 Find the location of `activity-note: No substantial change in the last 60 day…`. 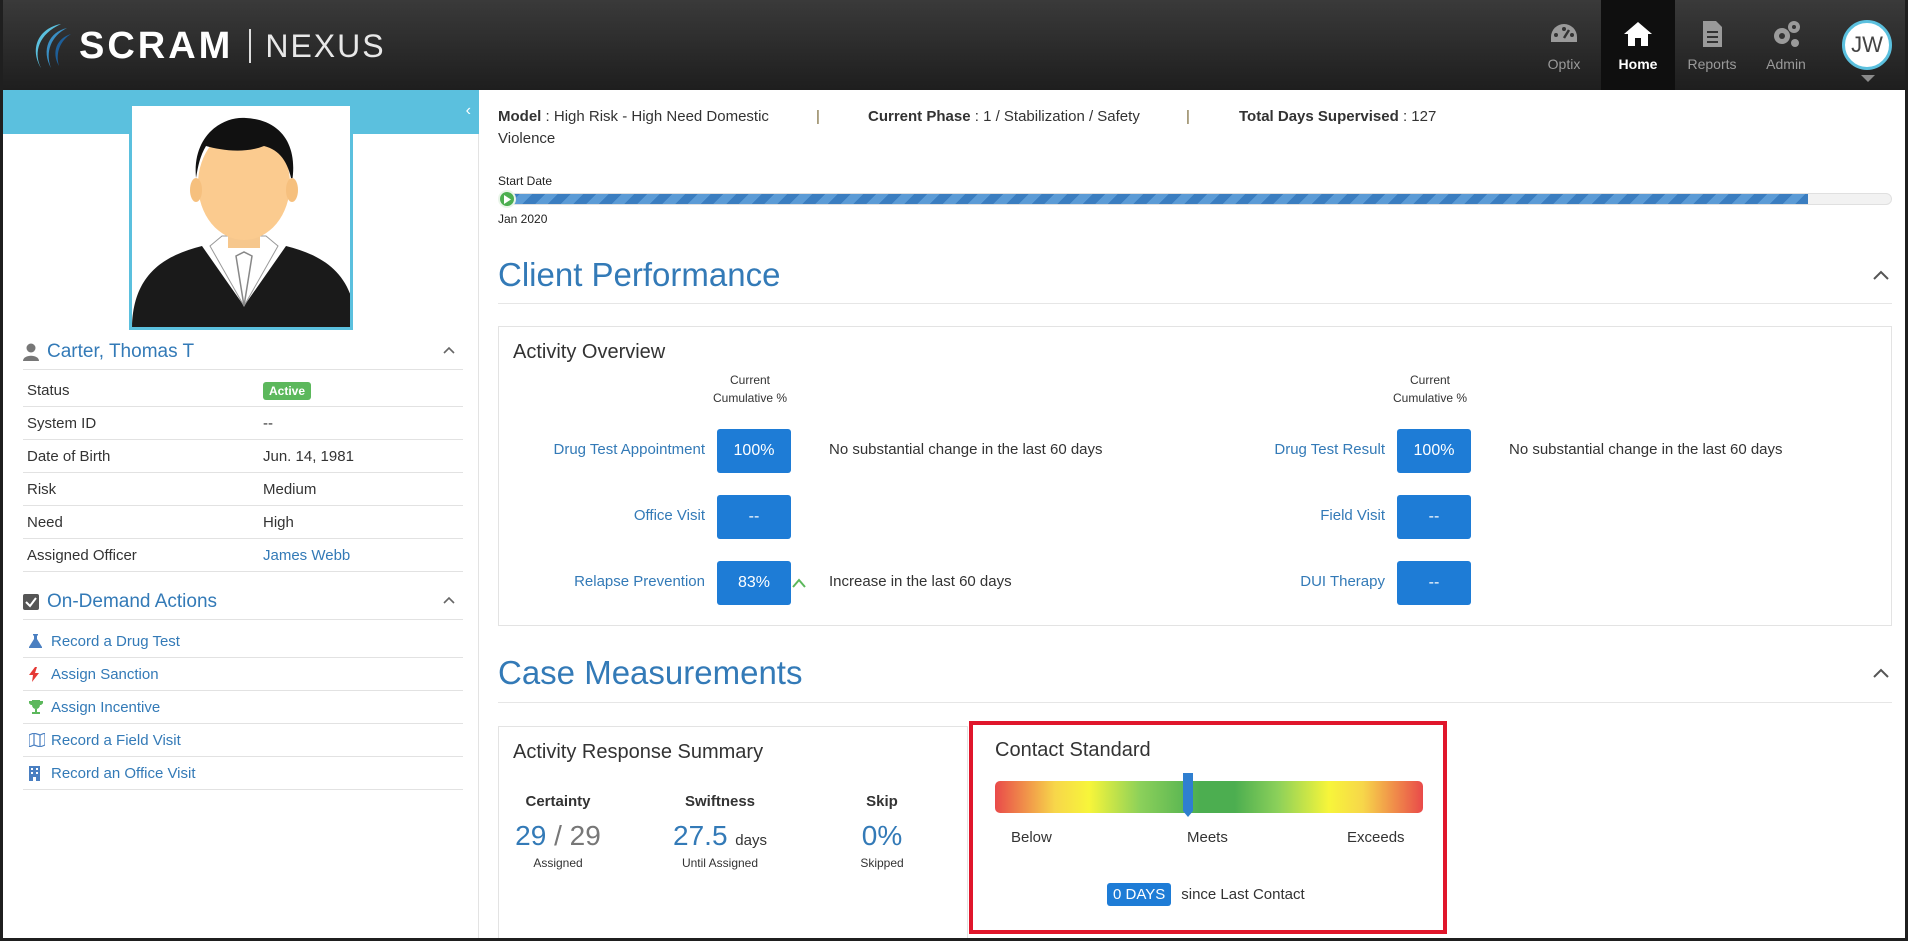

activity-note: No substantial change in the last 60 day… is located at coordinates (1646, 449).